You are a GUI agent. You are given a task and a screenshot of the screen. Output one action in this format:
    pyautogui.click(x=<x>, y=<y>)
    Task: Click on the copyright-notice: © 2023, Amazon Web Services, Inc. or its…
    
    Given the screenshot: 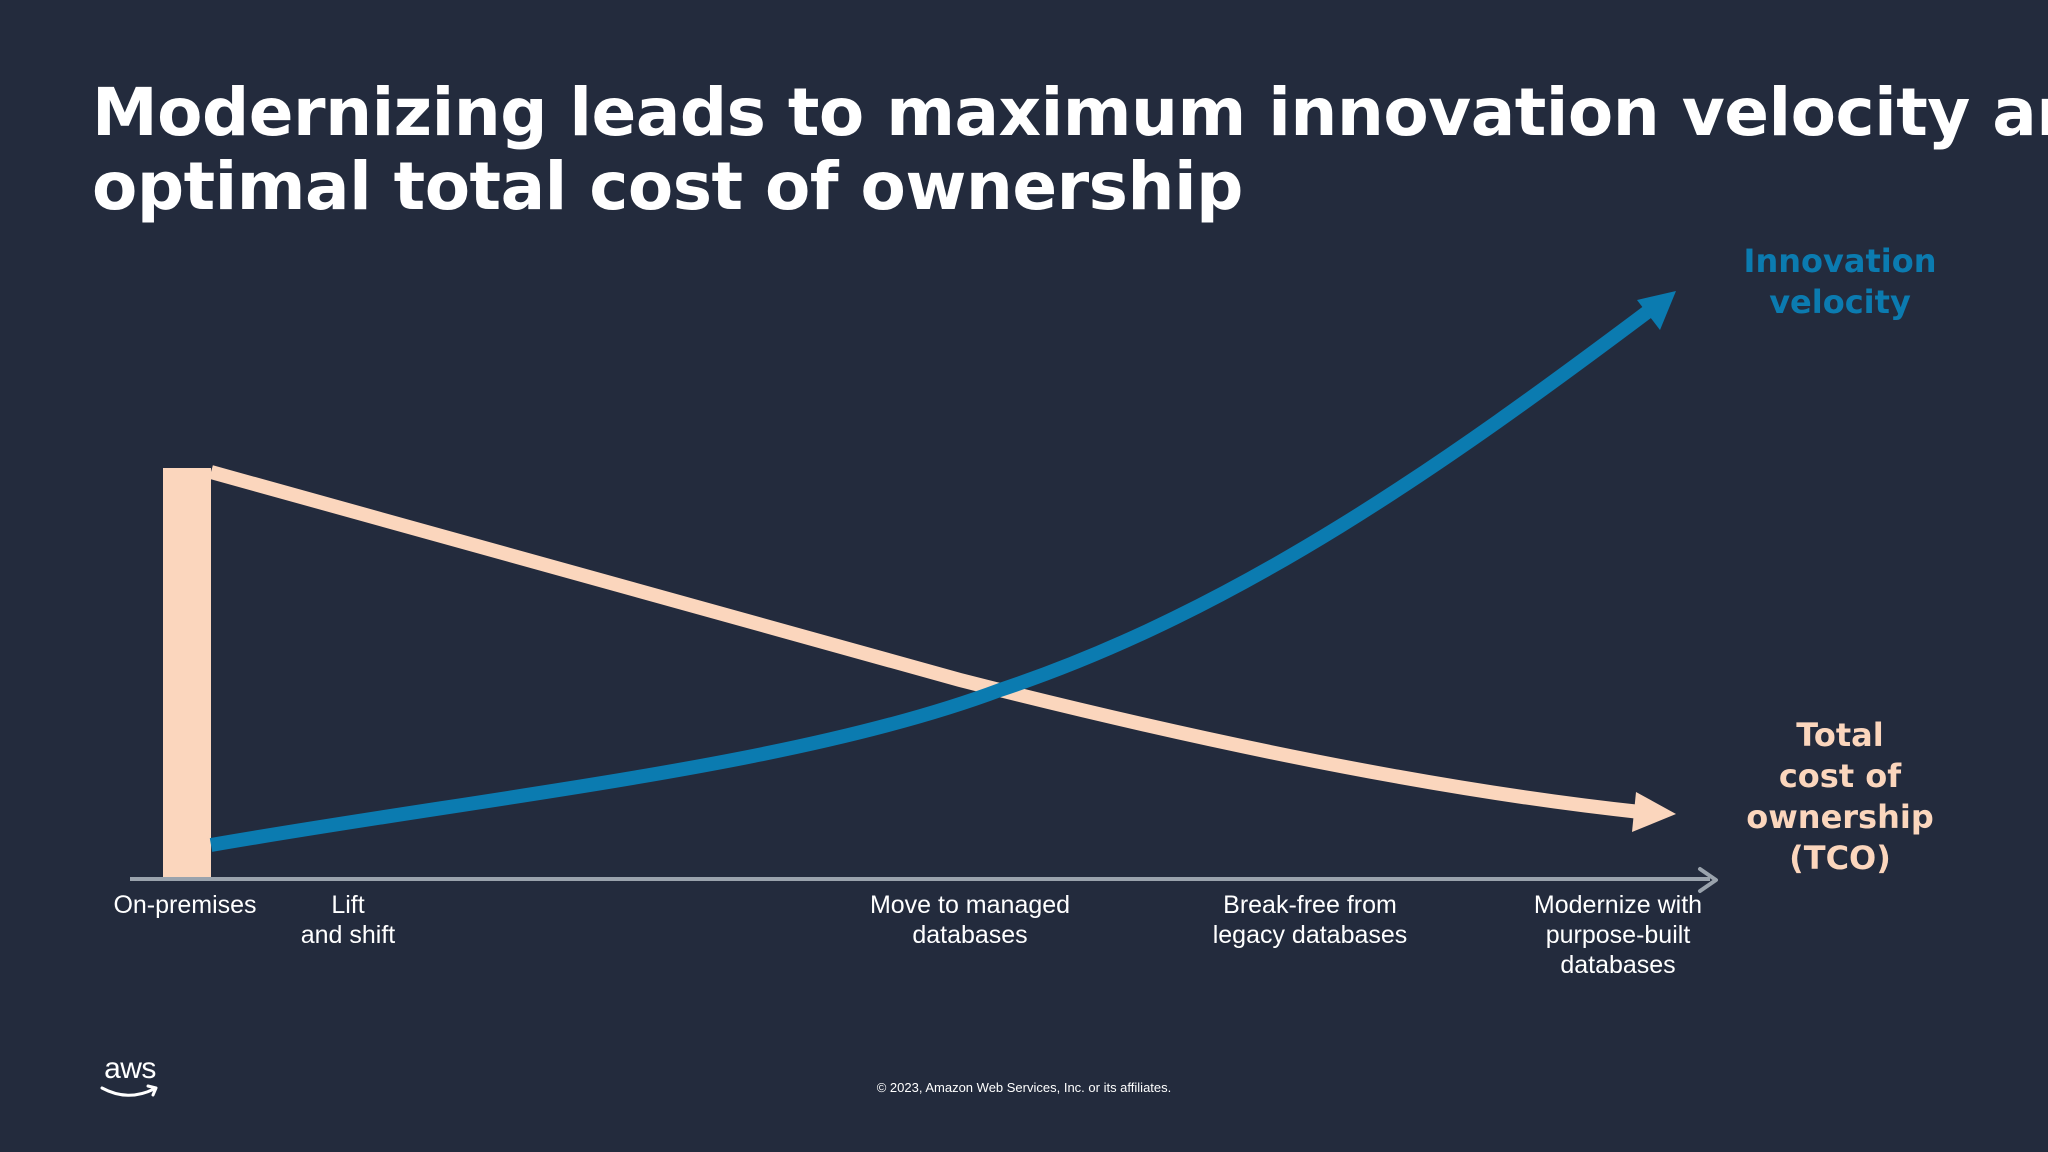 What is the action you would take?
    pyautogui.click(x=1024, y=1087)
    